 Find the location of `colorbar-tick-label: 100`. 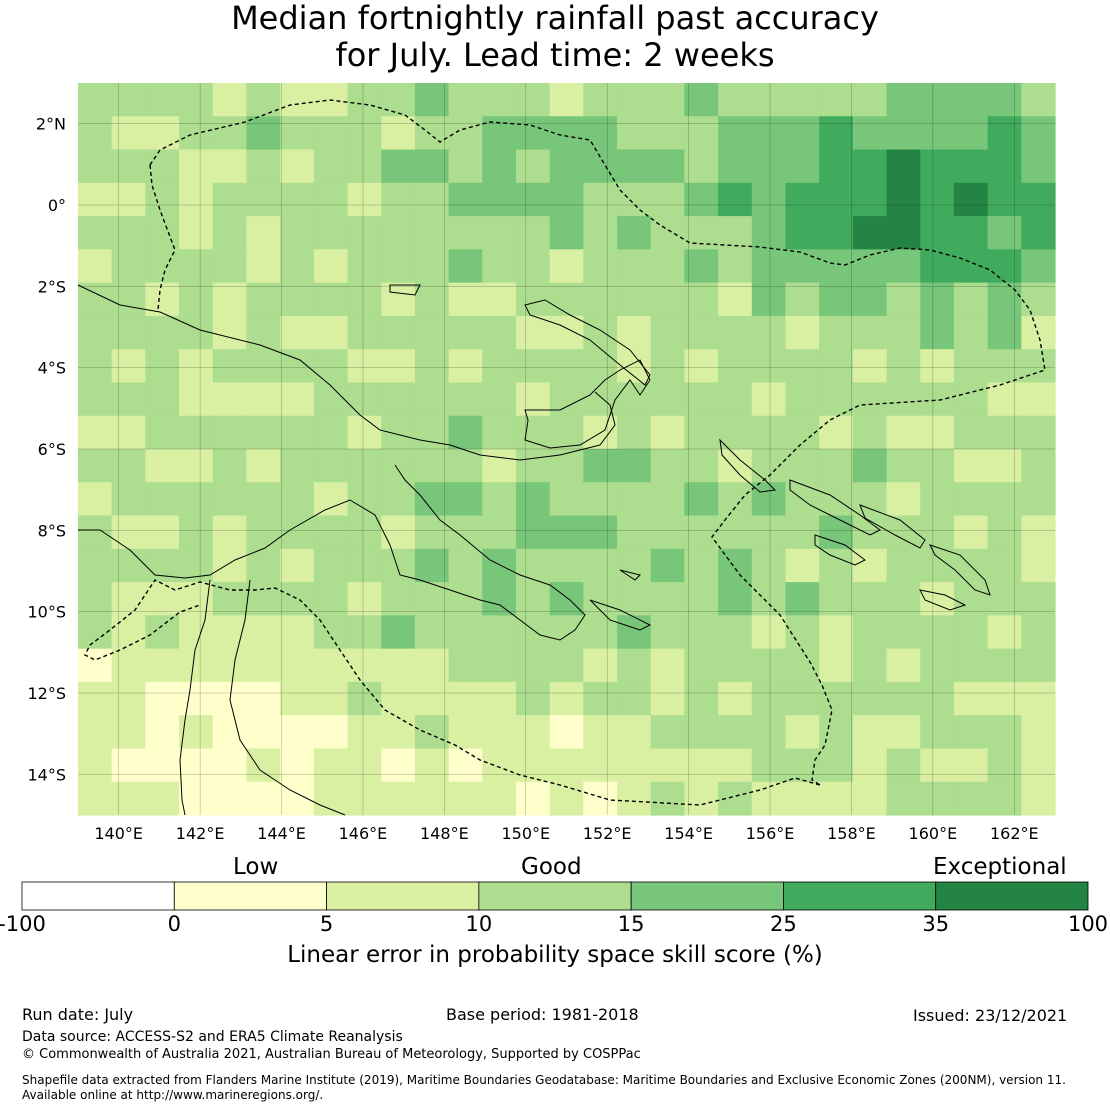

colorbar-tick-label: 100 is located at coordinates (1088, 924).